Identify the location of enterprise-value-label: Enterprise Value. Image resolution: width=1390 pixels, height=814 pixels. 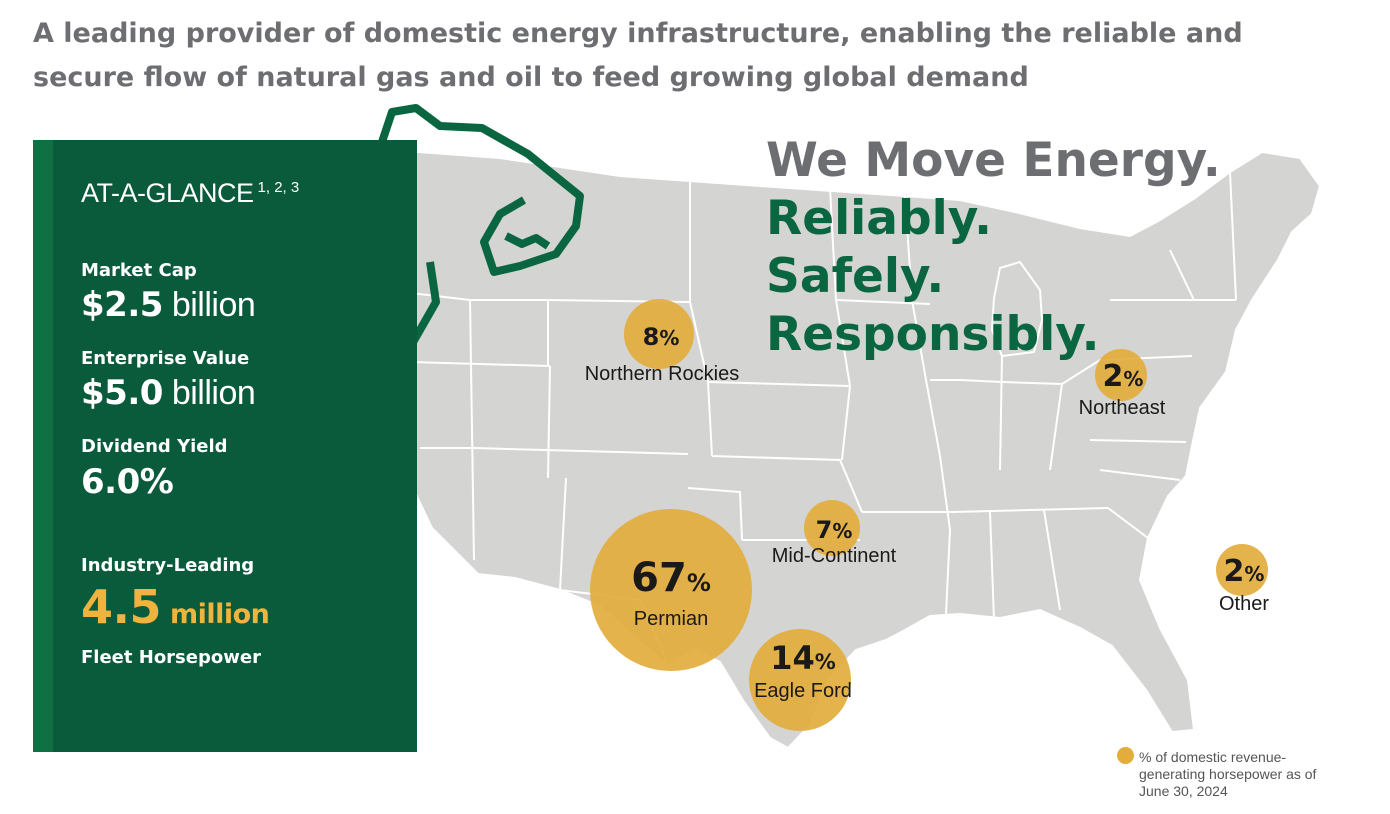
(165, 358).